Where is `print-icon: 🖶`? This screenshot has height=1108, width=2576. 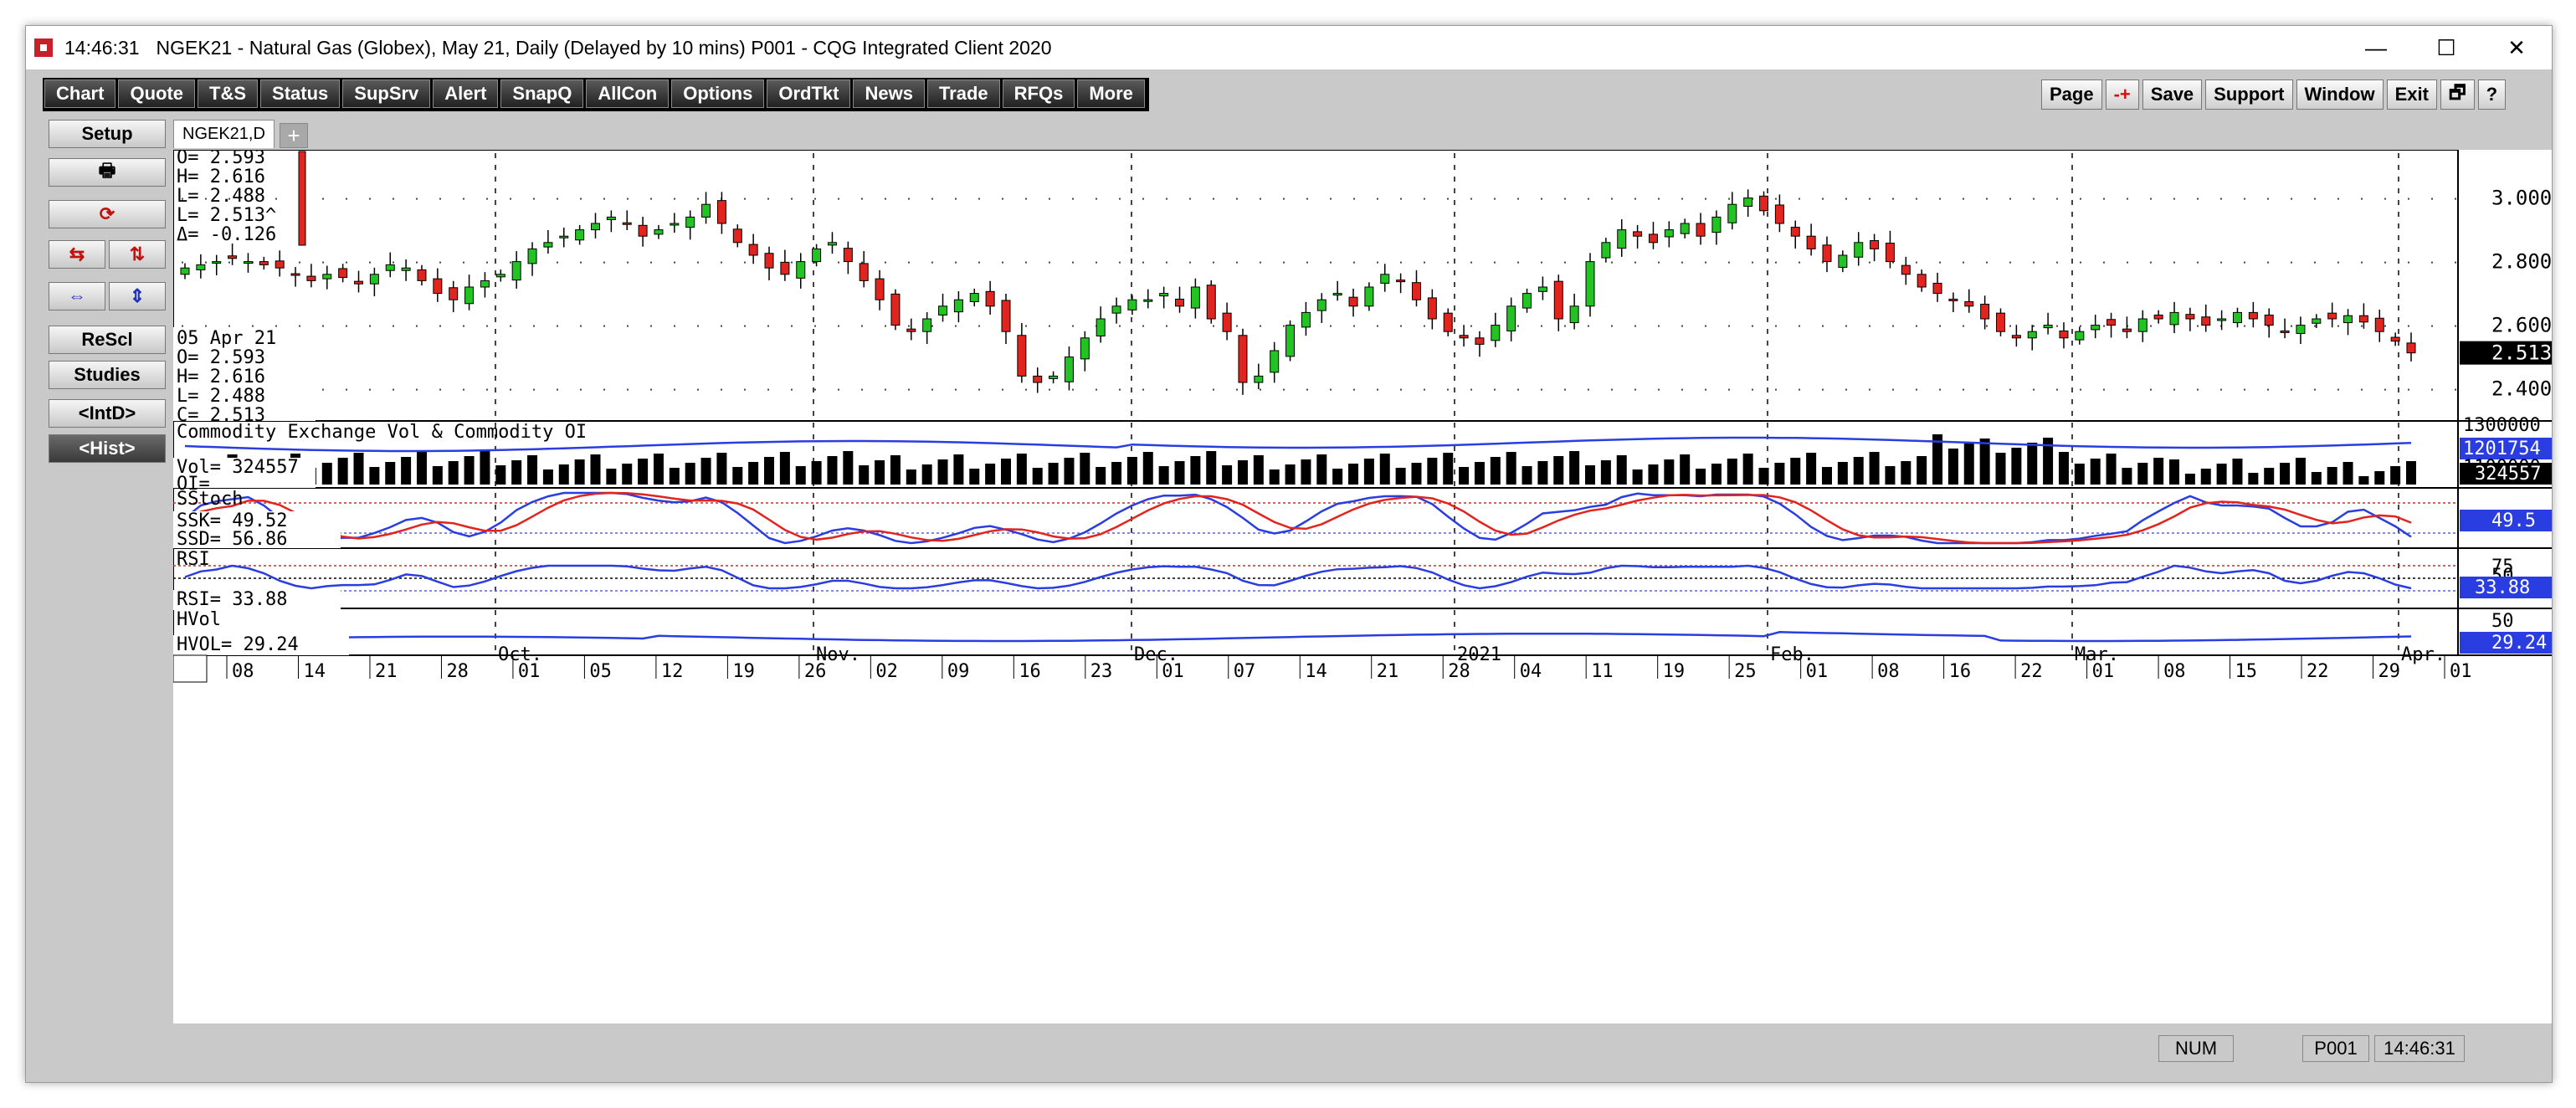 print-icon: 🖶 is located at coordinates (107, 172).